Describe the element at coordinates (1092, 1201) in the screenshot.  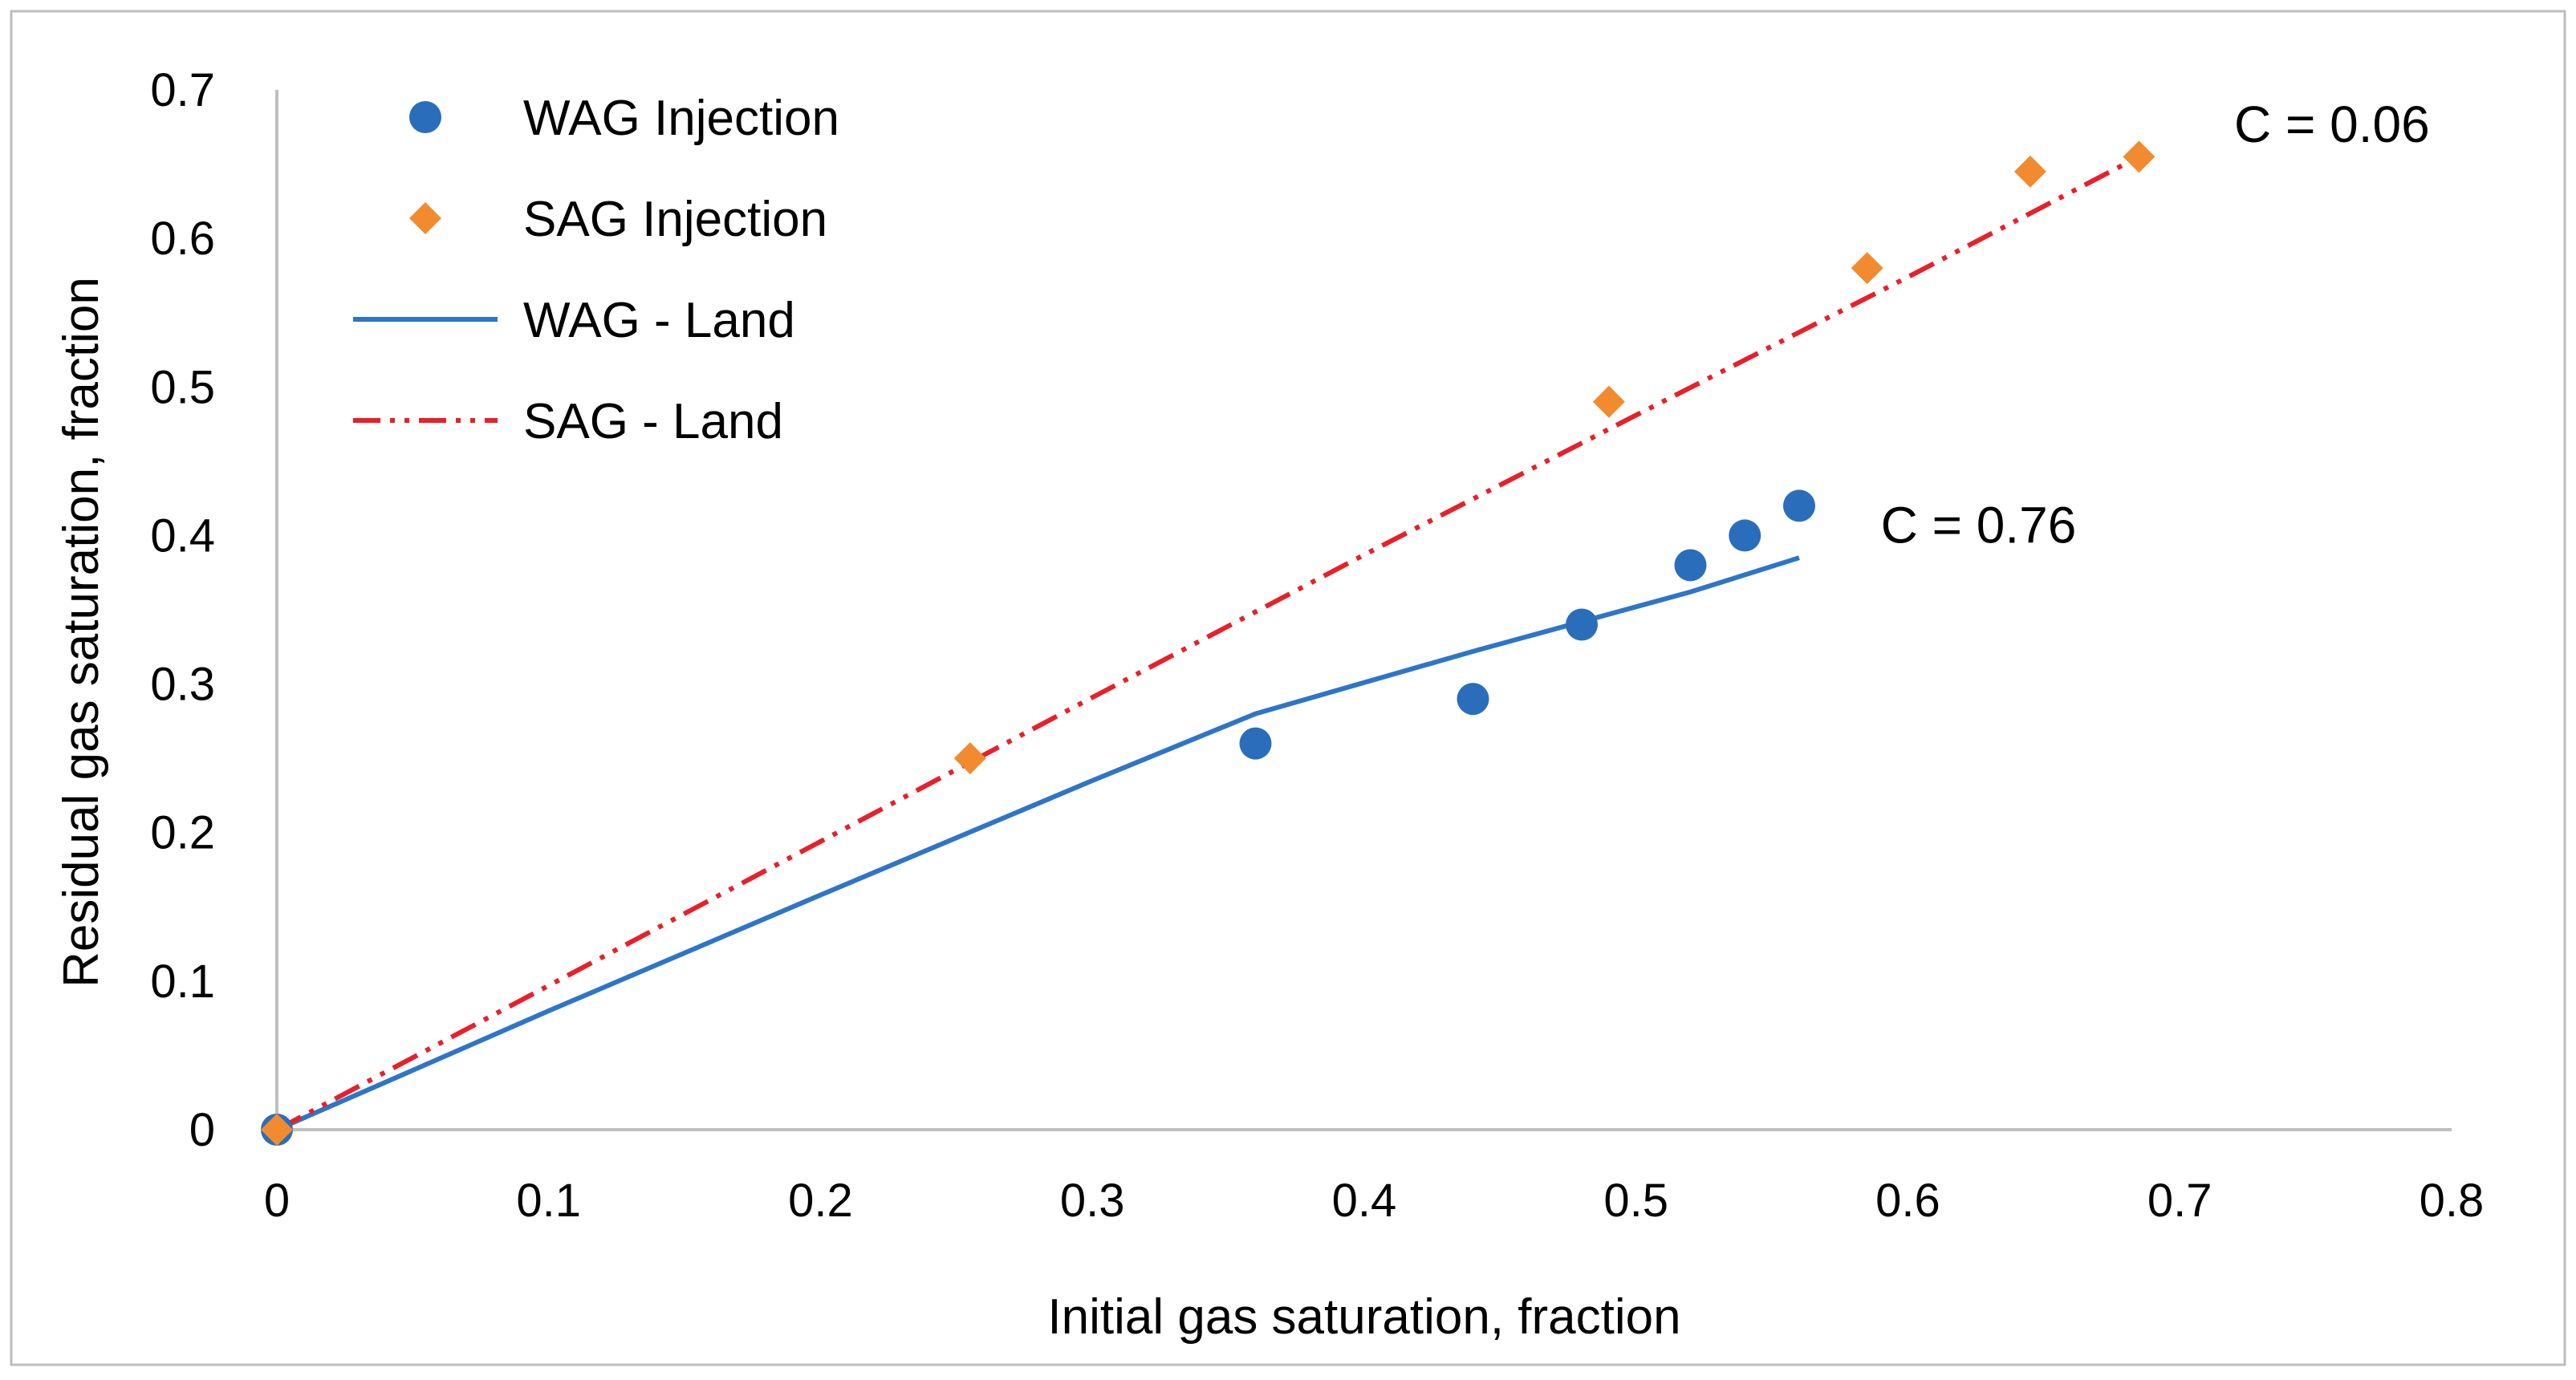
I see `x-tick-label: 0.3` at that location.